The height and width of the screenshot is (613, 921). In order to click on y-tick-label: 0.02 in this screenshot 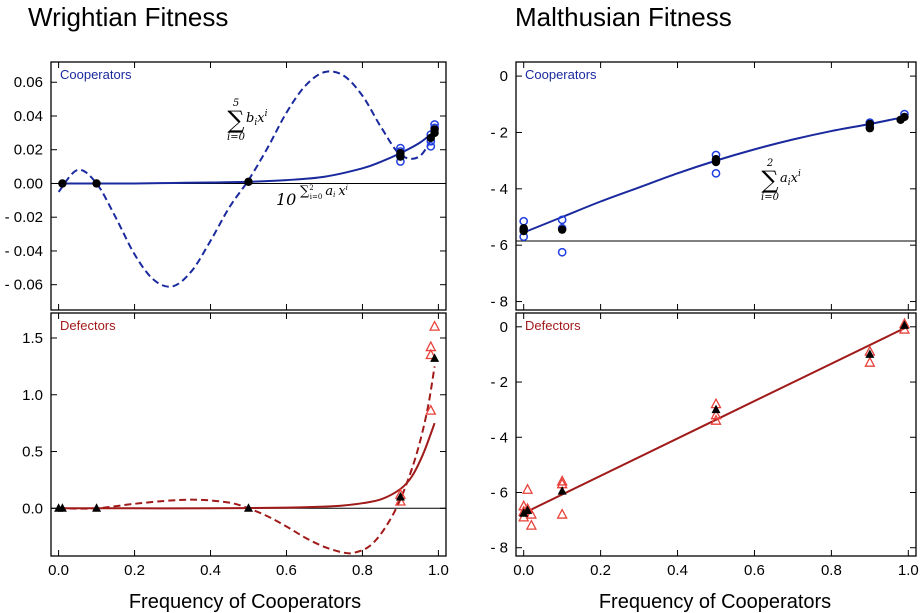, I will do `click(28, 150)`.